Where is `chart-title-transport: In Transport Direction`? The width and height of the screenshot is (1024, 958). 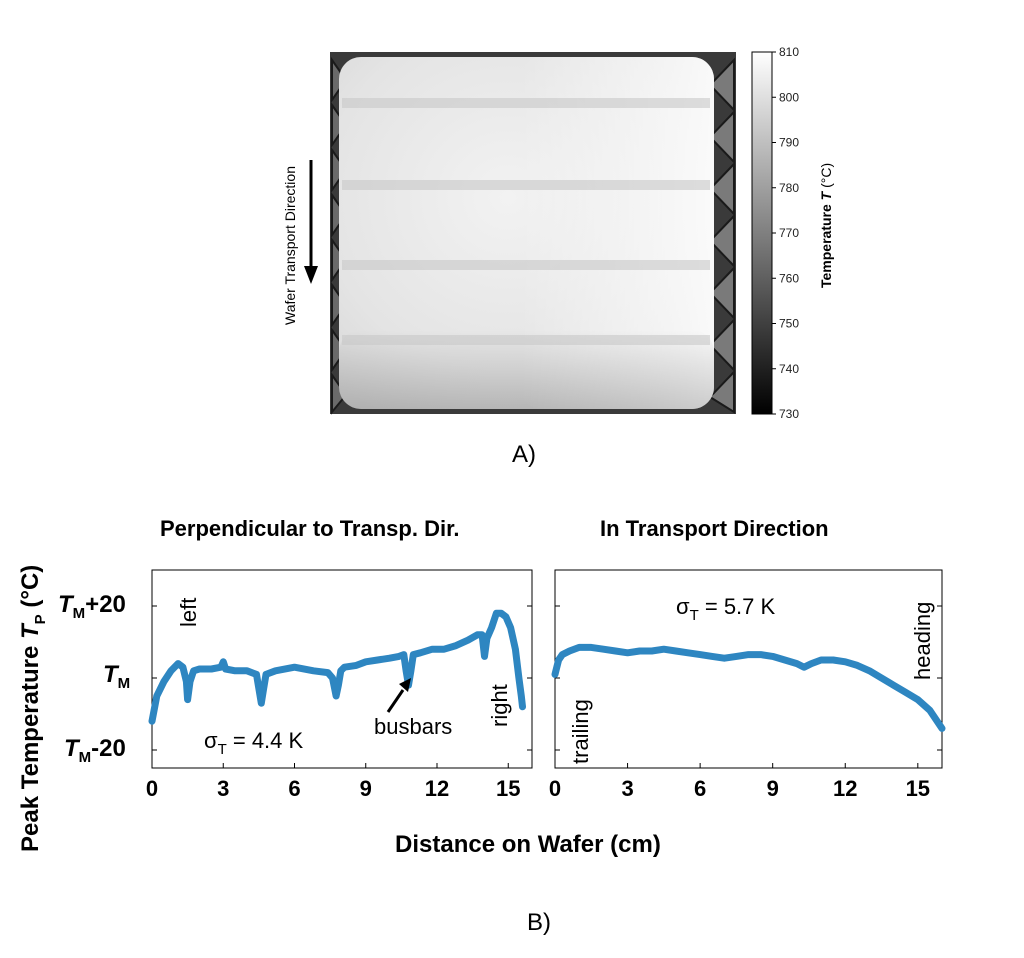 chart-title-transport: In Transport Direction is located at coordinates (714, 528).